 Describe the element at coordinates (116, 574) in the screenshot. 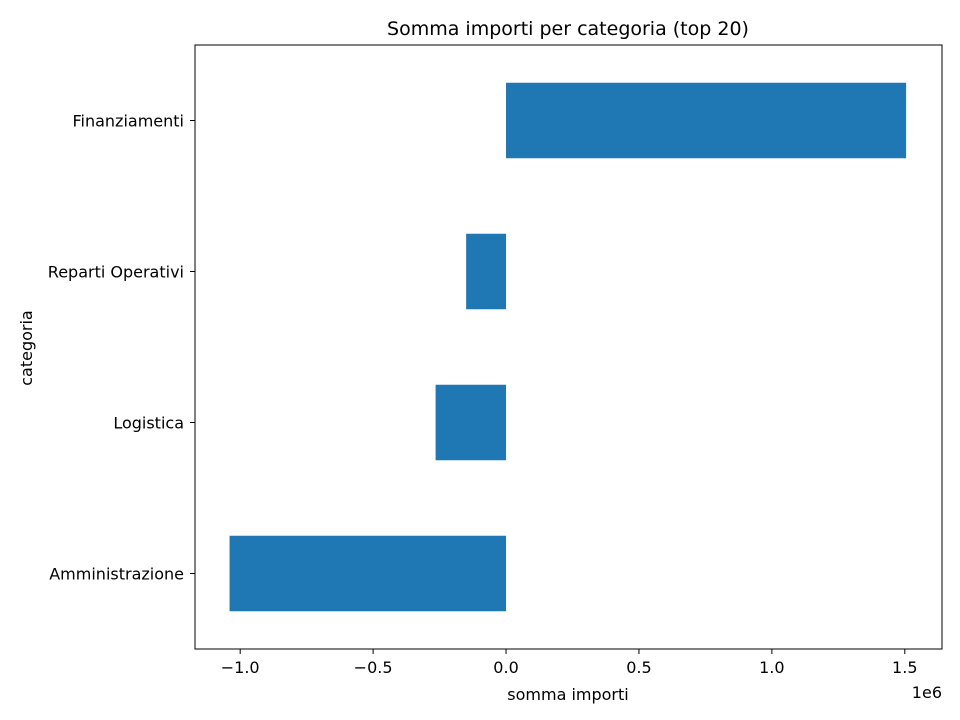

I see `y-tick-label: Amministrazione` at that location.